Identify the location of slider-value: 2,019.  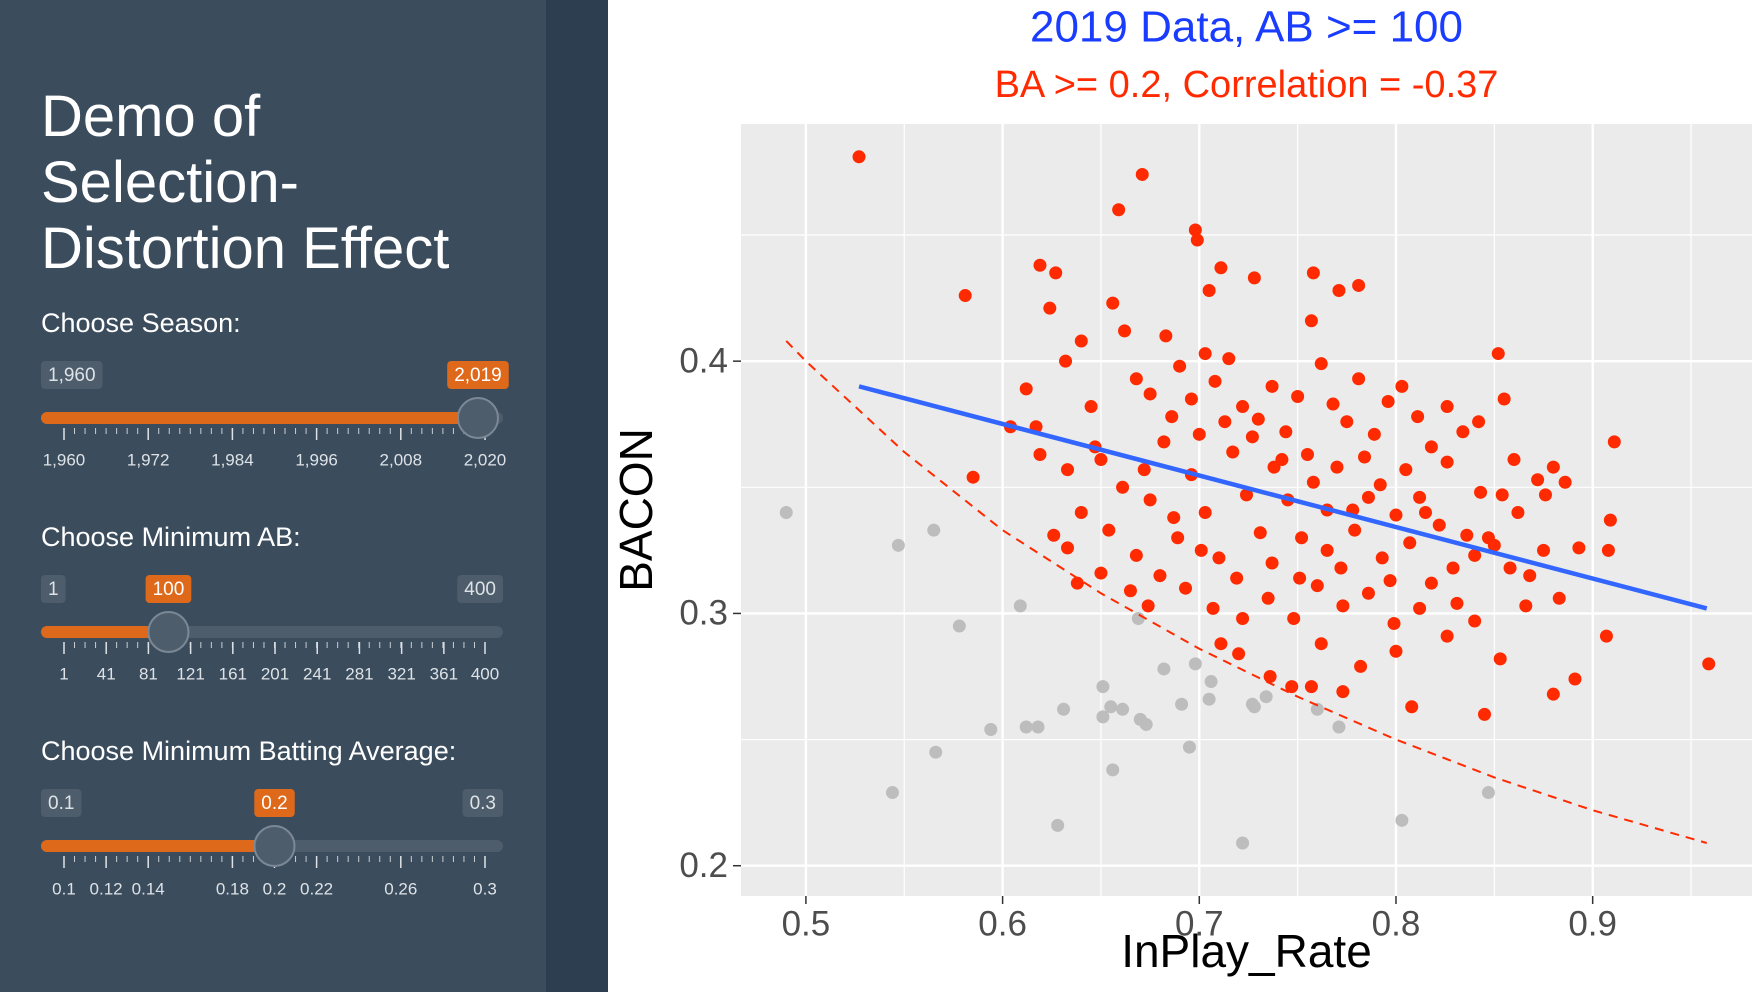
(478, 375).